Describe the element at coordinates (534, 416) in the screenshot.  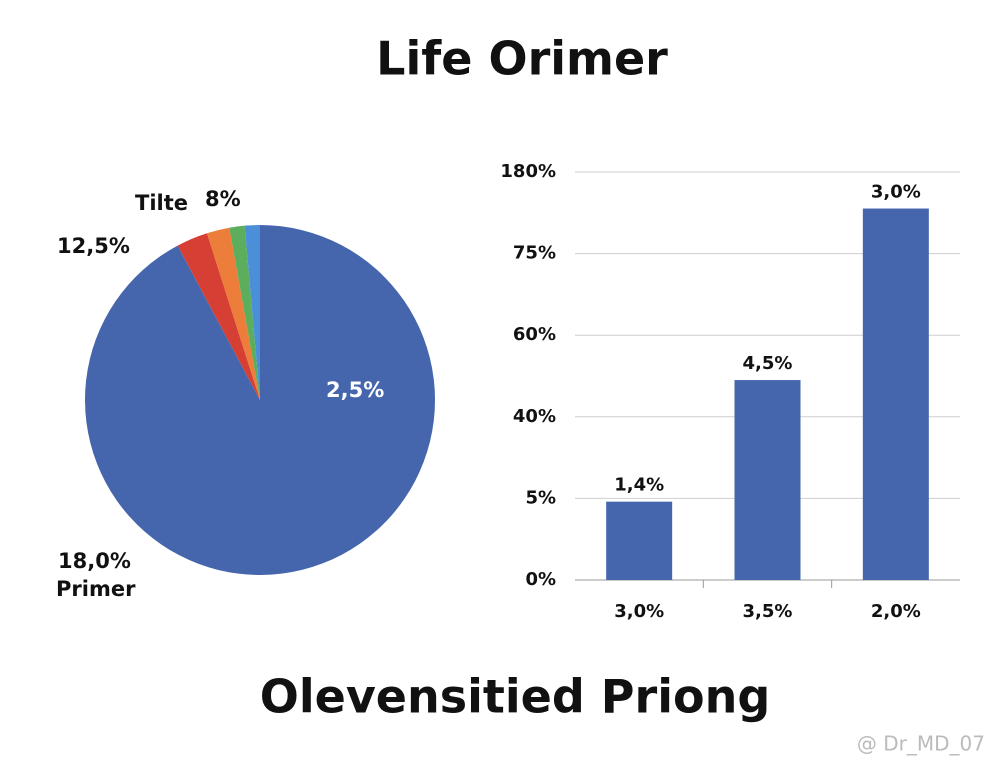
I see `y-tick-label: 40%` at that location.